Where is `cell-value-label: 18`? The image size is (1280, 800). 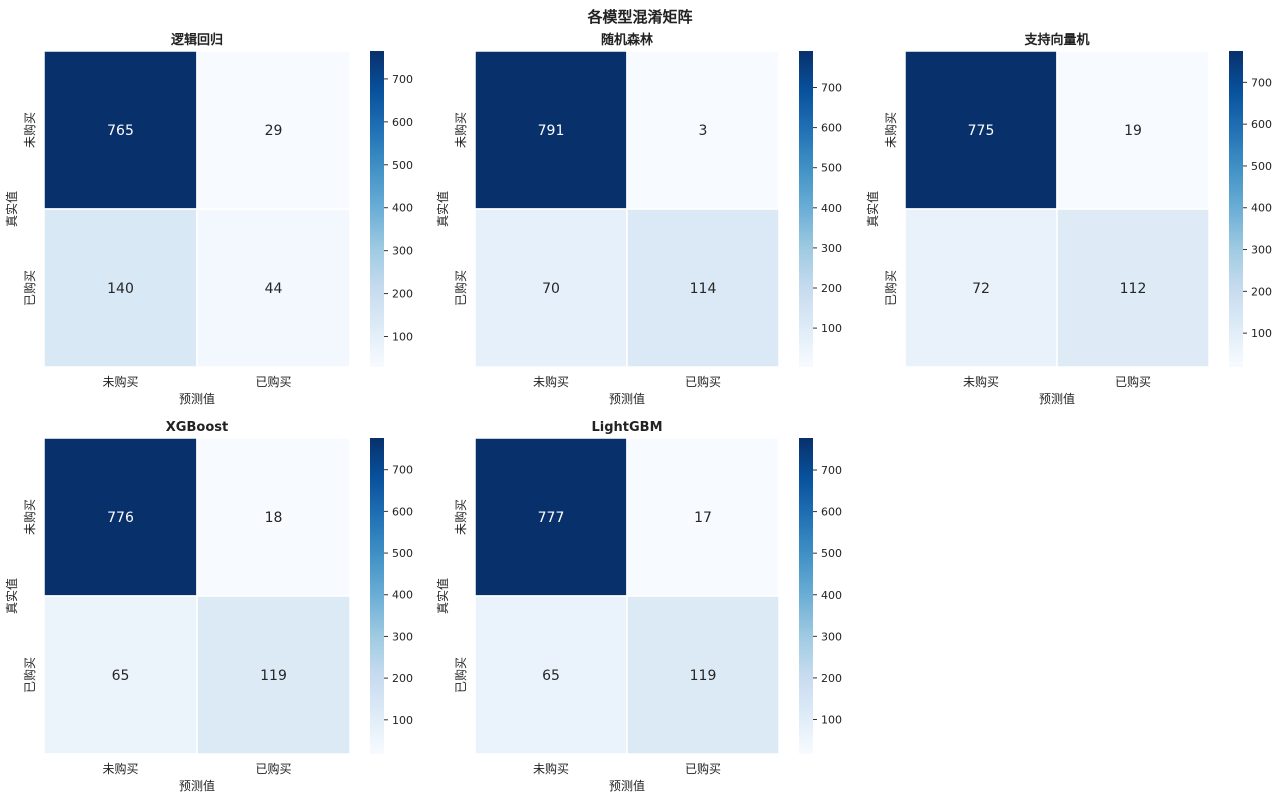
cell-value-label: 18 is located at coordinates (274, 518).